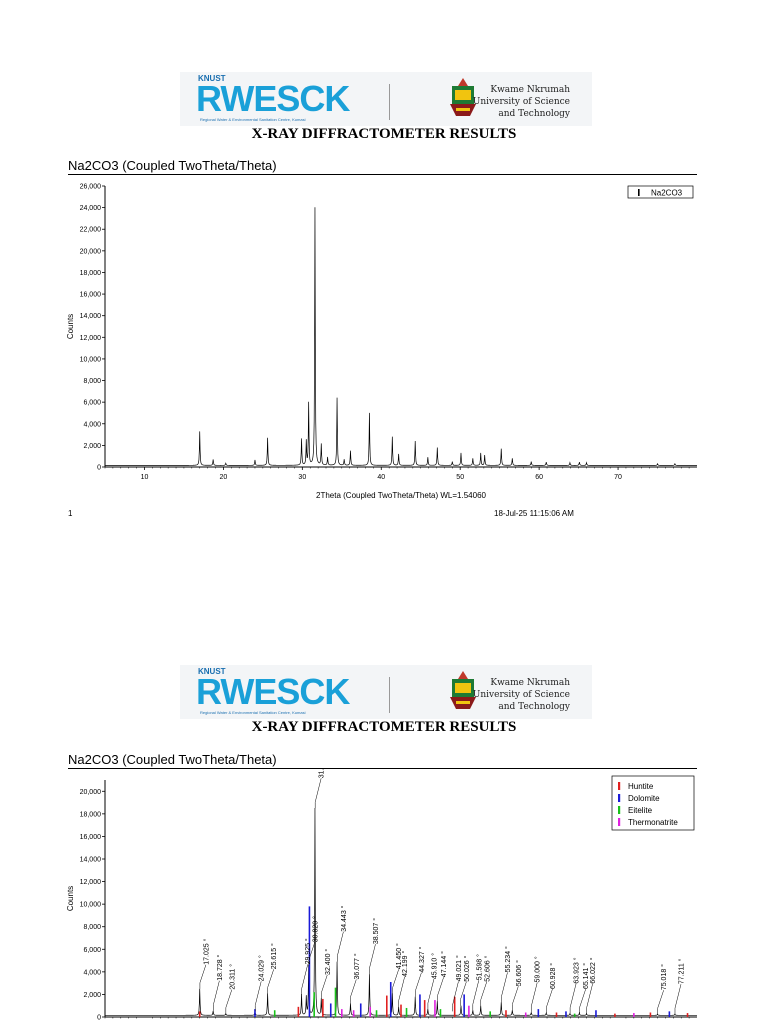 The image size is (768, 1024). I want to click on peak-label: 60.928 °, so click(553, 976).